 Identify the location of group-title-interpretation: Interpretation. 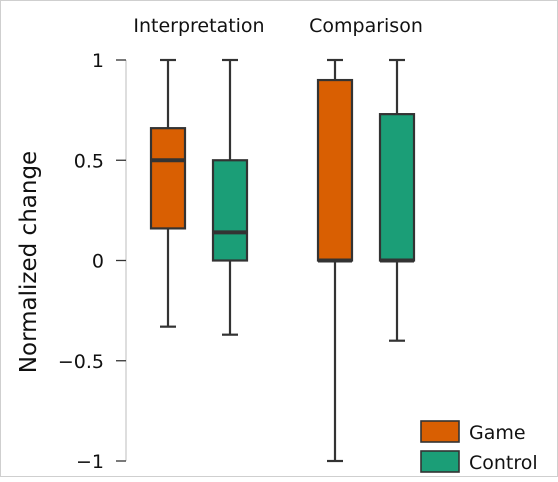
(198, 26).